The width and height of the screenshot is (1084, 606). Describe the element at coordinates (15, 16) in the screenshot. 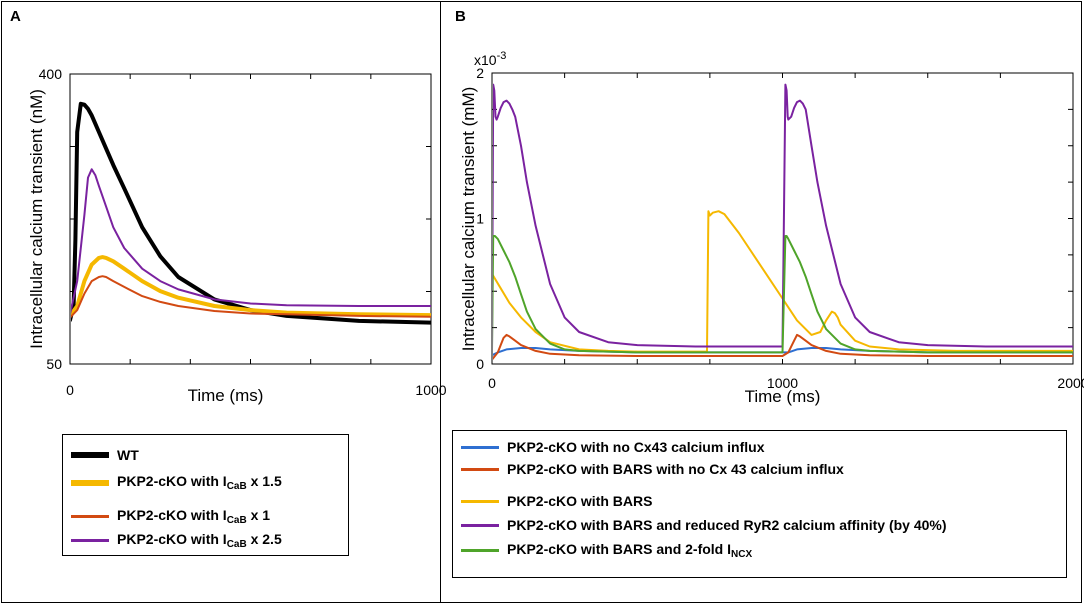

I see `panel-a-label: A` at that location.